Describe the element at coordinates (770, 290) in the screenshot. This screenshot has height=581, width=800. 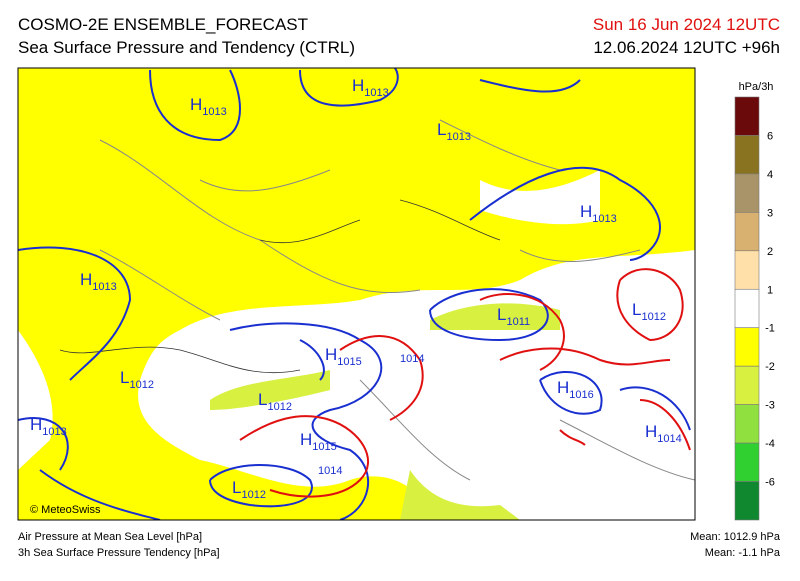
I see `colorbar-label: 1` at that location.